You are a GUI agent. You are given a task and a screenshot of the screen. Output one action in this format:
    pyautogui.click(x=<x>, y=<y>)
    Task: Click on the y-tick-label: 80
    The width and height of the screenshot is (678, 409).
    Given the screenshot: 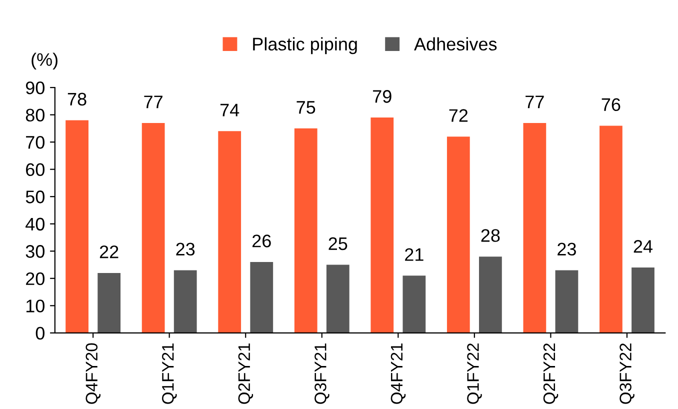 What is the action you would take?
    pyautogui.click(x=35, y=115)
    